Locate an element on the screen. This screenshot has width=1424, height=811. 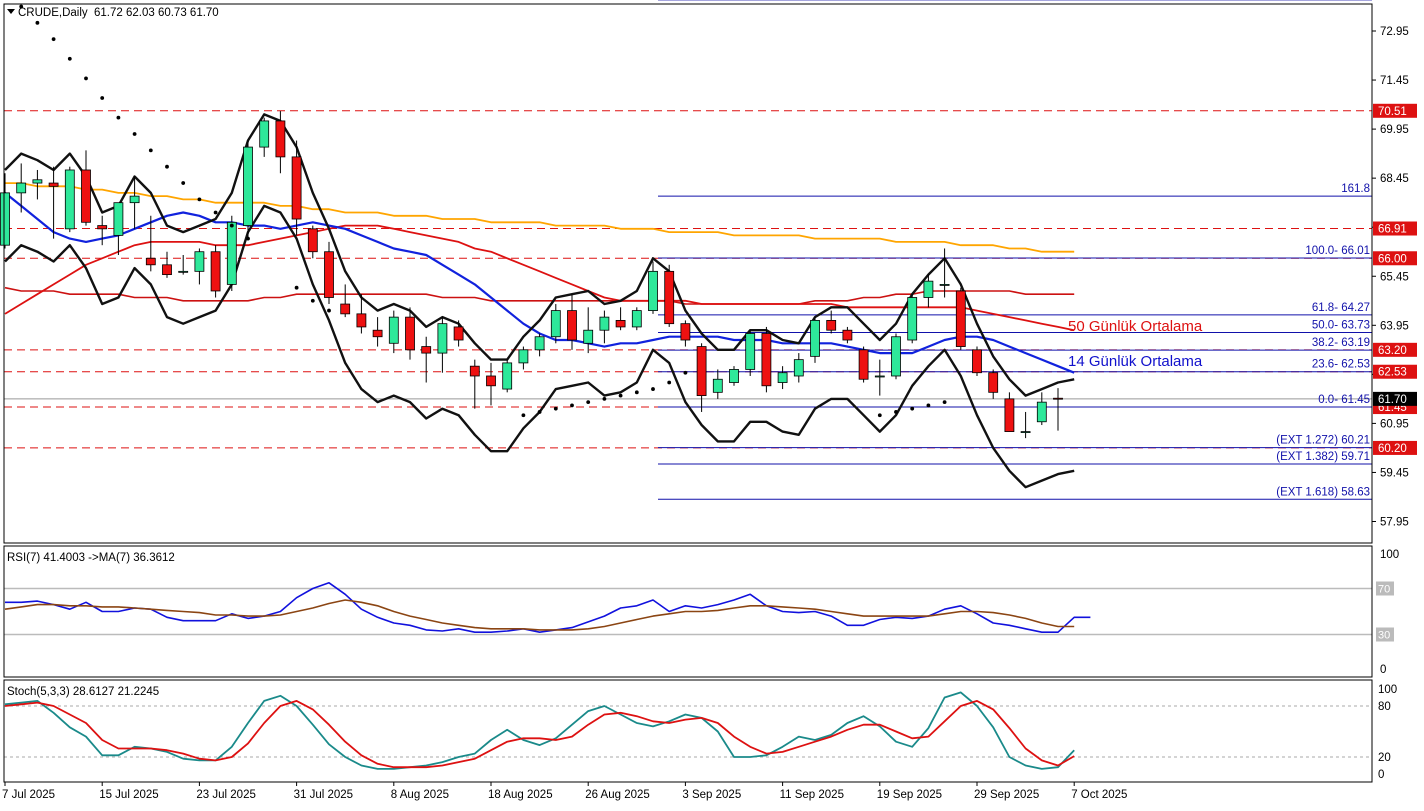
fibonacci-level-label: 61.8- 64.27 is located at coordinates (1341, 308).